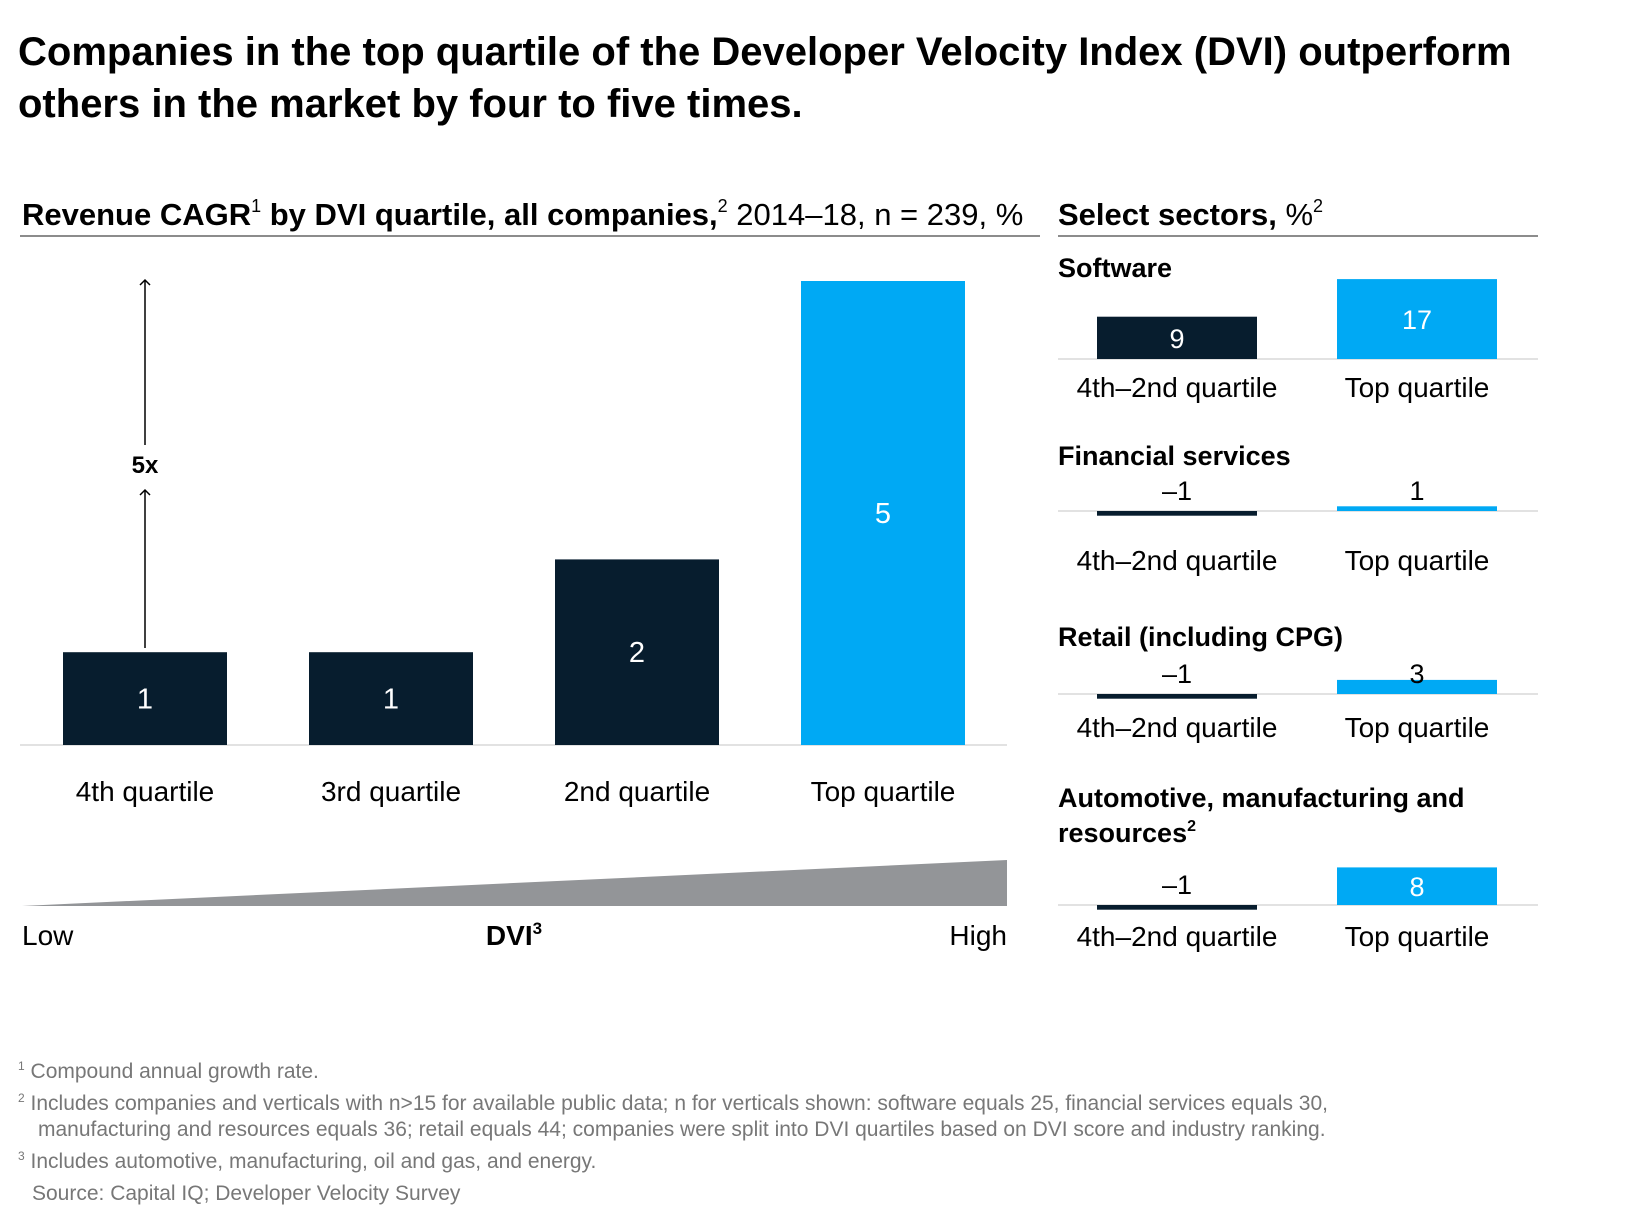  Describe the element at coordinates (1167, 214) in the screenshot. I see `right-subtitle-bold: Select sectors,` at that location.